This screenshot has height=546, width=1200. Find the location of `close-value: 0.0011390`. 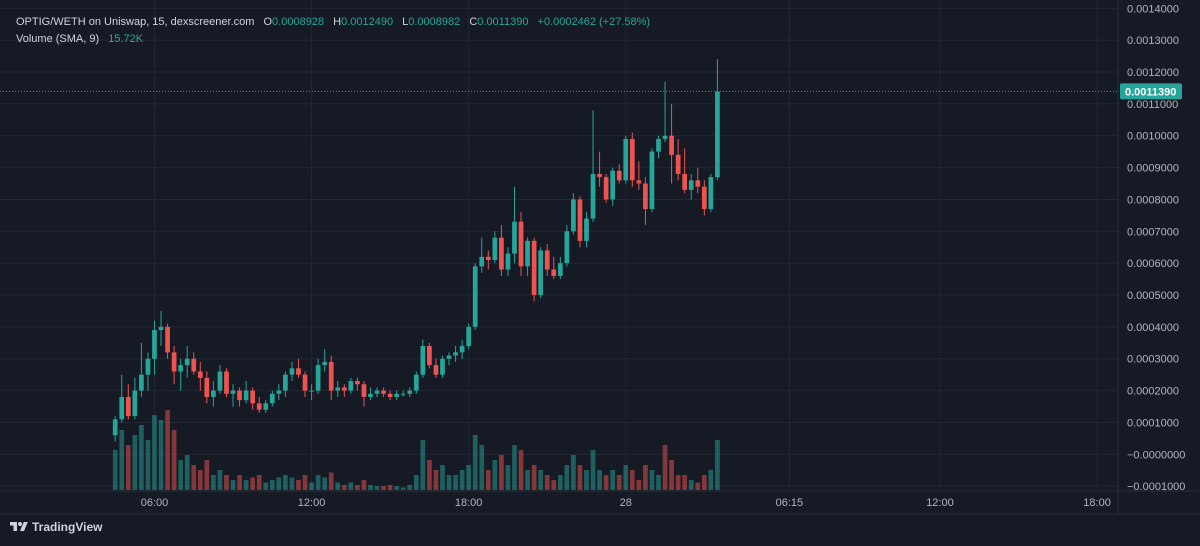

close-value: 0.0011390 is located at coordinates (503, 22).